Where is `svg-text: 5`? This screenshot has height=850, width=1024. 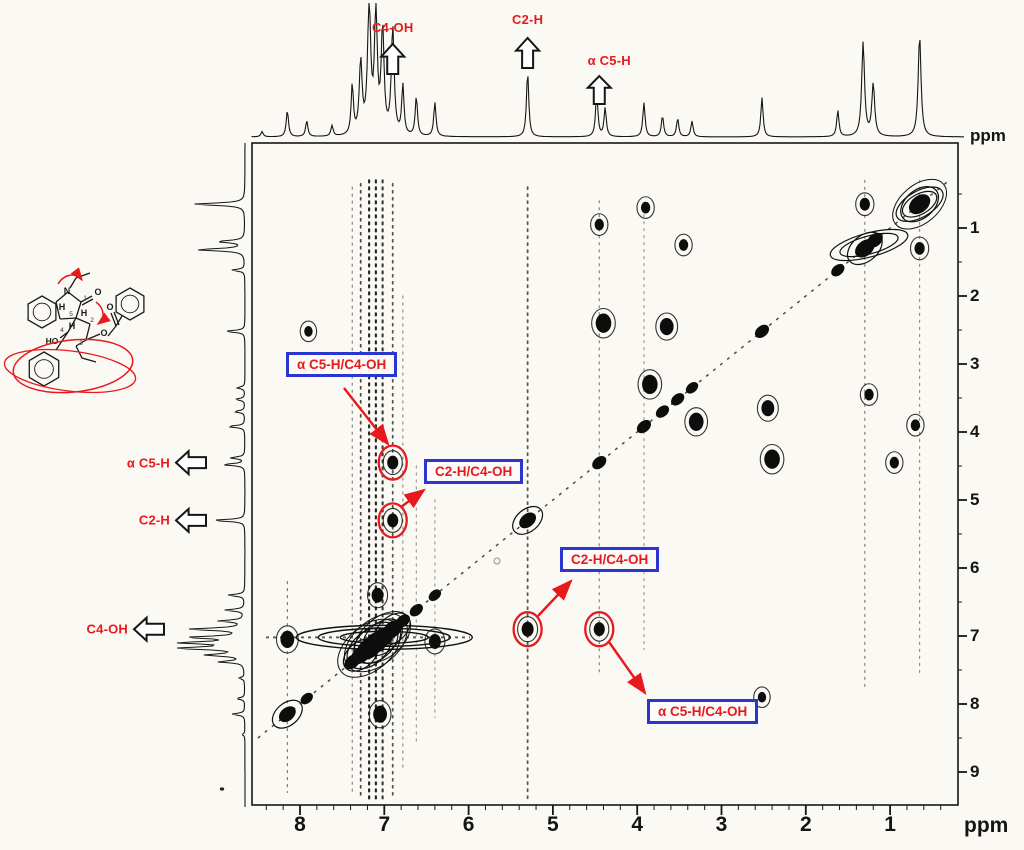 svg-text: 5 is located at coordinates (71, 314).